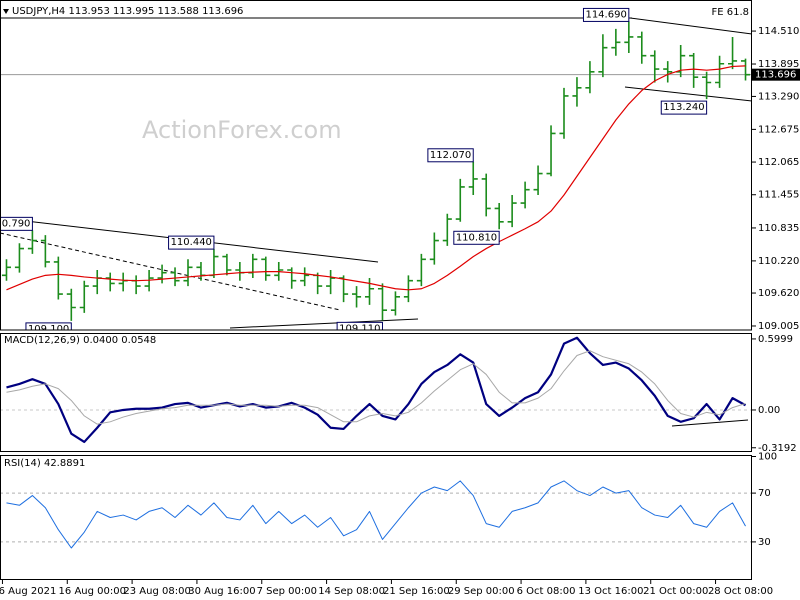  I want to click on y-tick-label: 112.065, so click(778, 162).